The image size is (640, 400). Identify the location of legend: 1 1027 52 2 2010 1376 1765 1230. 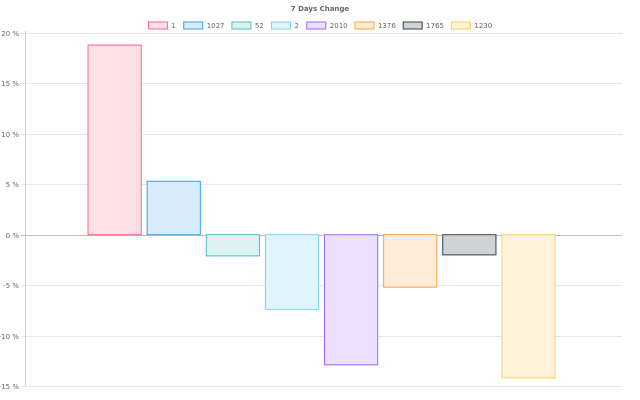
(319, 25).